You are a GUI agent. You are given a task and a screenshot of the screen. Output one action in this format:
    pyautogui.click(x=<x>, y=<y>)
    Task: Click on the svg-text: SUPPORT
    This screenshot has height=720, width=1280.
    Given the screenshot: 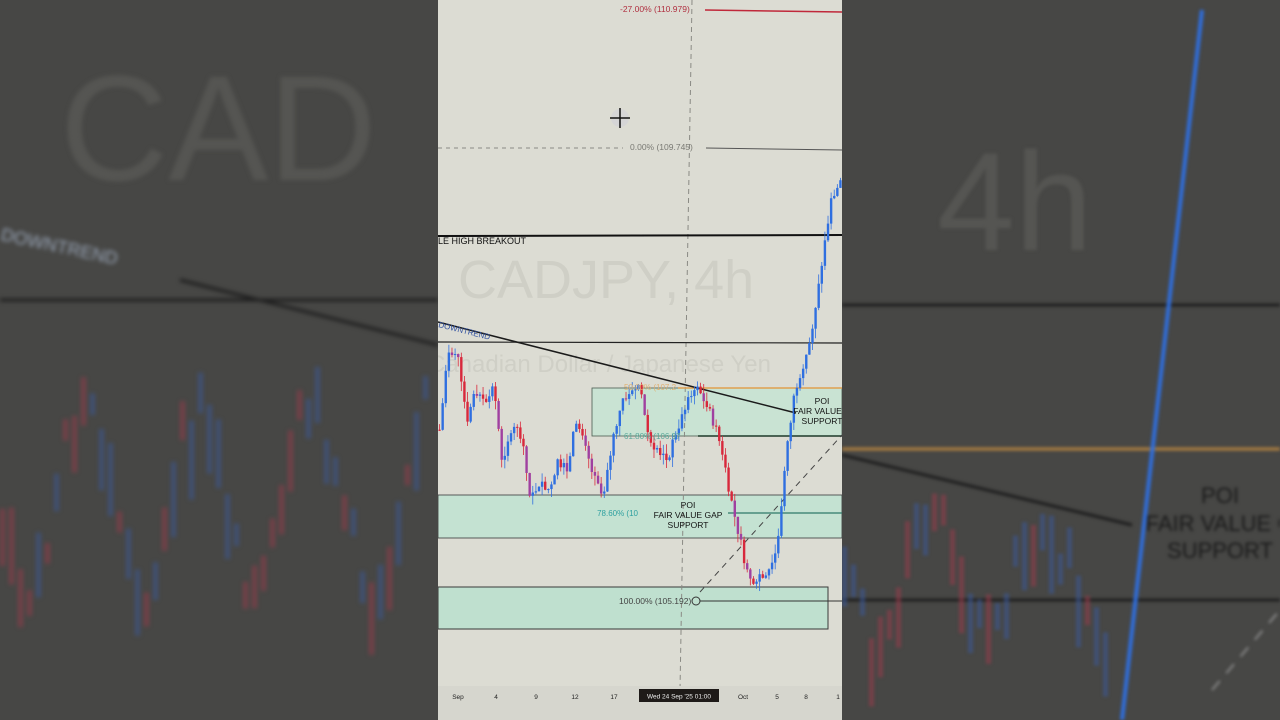 What is the action you would take?
    pyautogui.click(x=1220, y=550)
    